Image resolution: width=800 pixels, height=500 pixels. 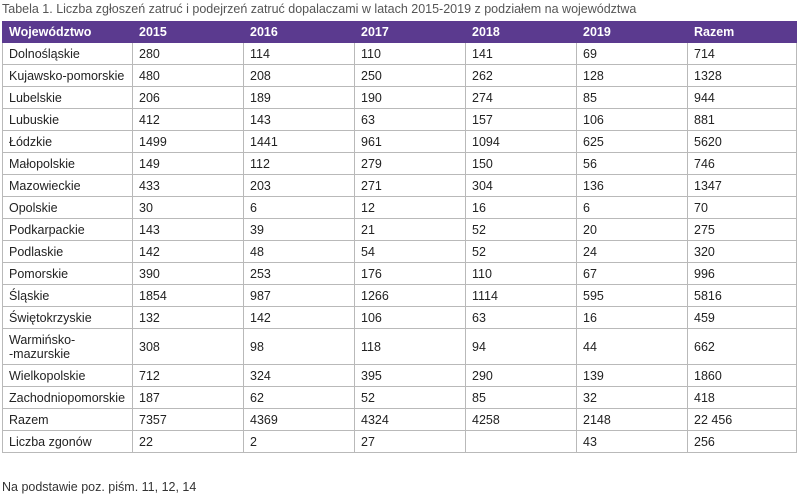 I want to click on cell-2017: 63, so click(x=410, y=119).